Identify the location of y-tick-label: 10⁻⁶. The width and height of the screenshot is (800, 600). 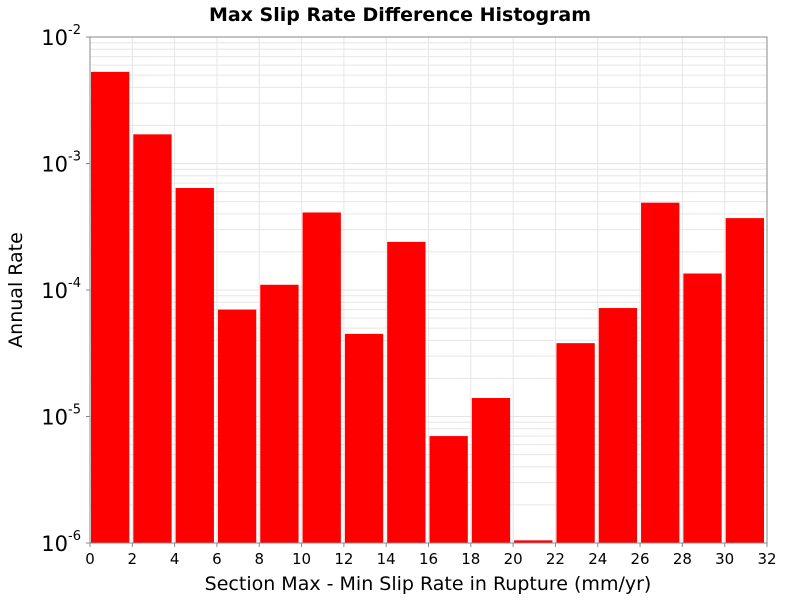
(61, 542).